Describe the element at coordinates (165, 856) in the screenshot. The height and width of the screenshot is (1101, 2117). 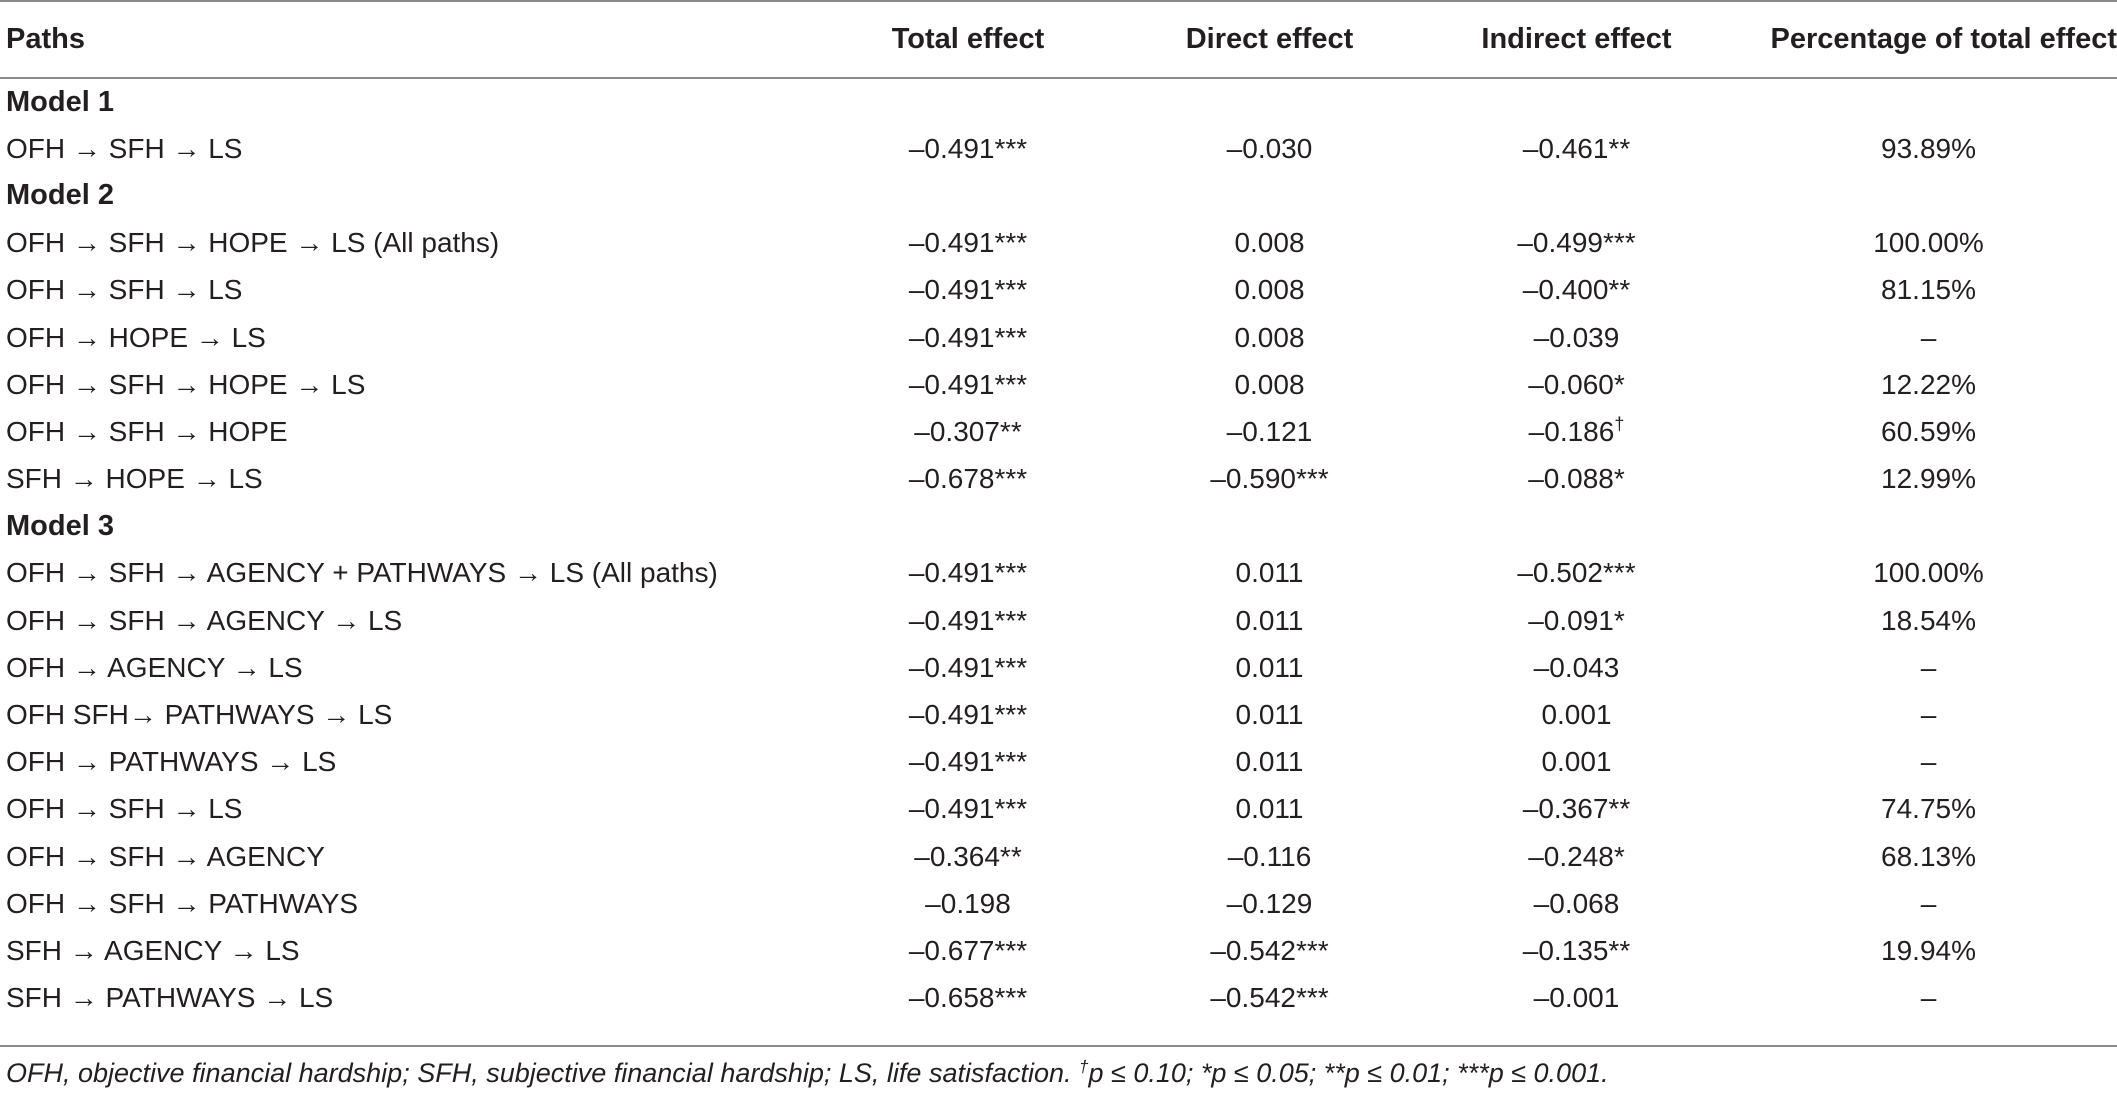
I see `path-cell-value: OFH → SFH → AGENCY` at that location.